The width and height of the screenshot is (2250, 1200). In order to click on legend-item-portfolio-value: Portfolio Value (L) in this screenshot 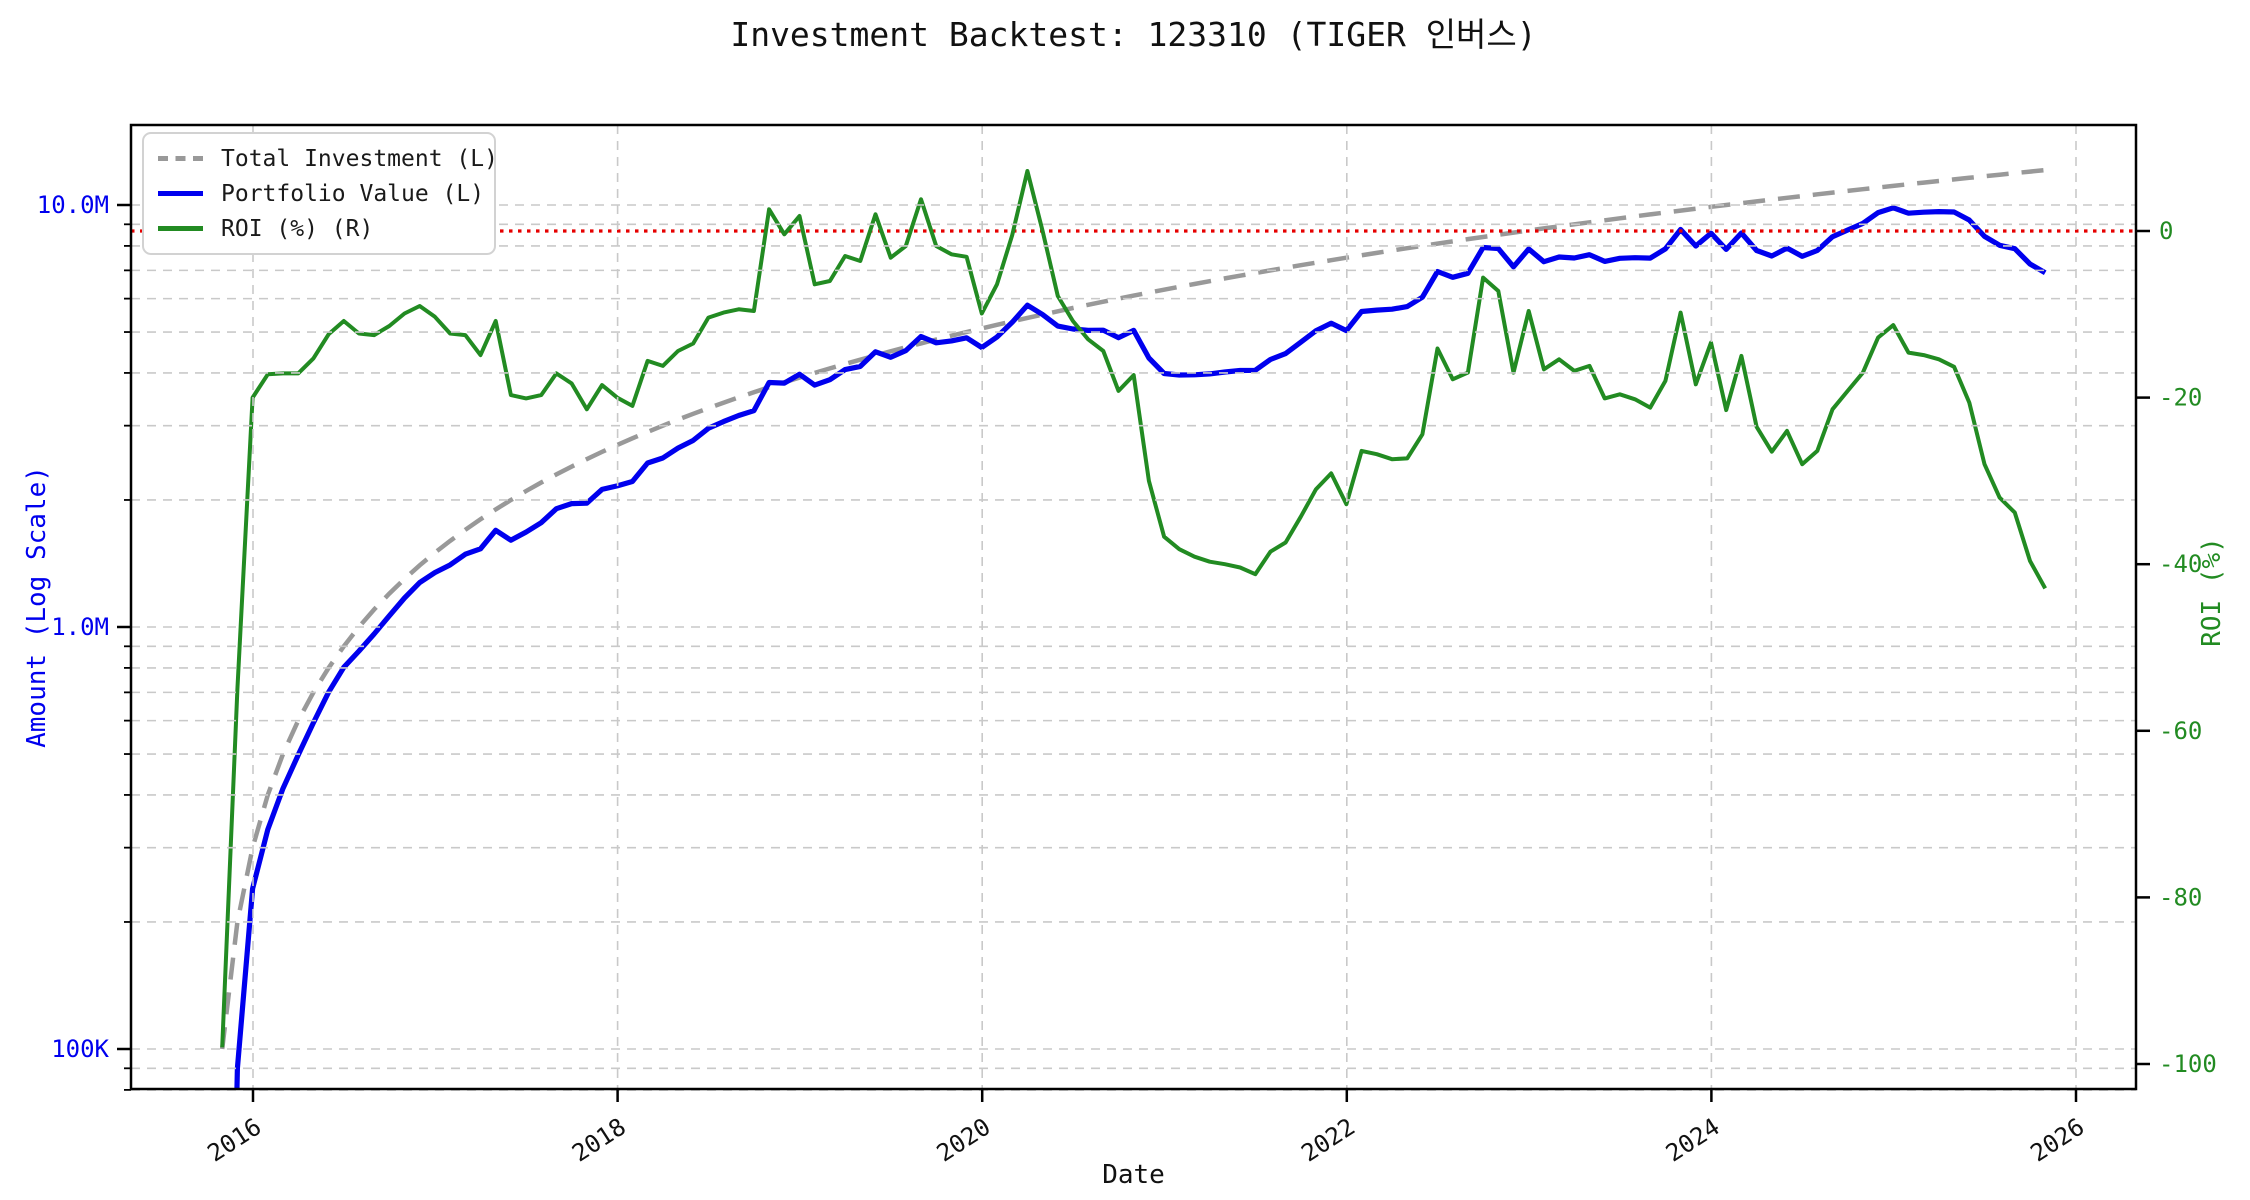, I will do `click(321, 193)`.